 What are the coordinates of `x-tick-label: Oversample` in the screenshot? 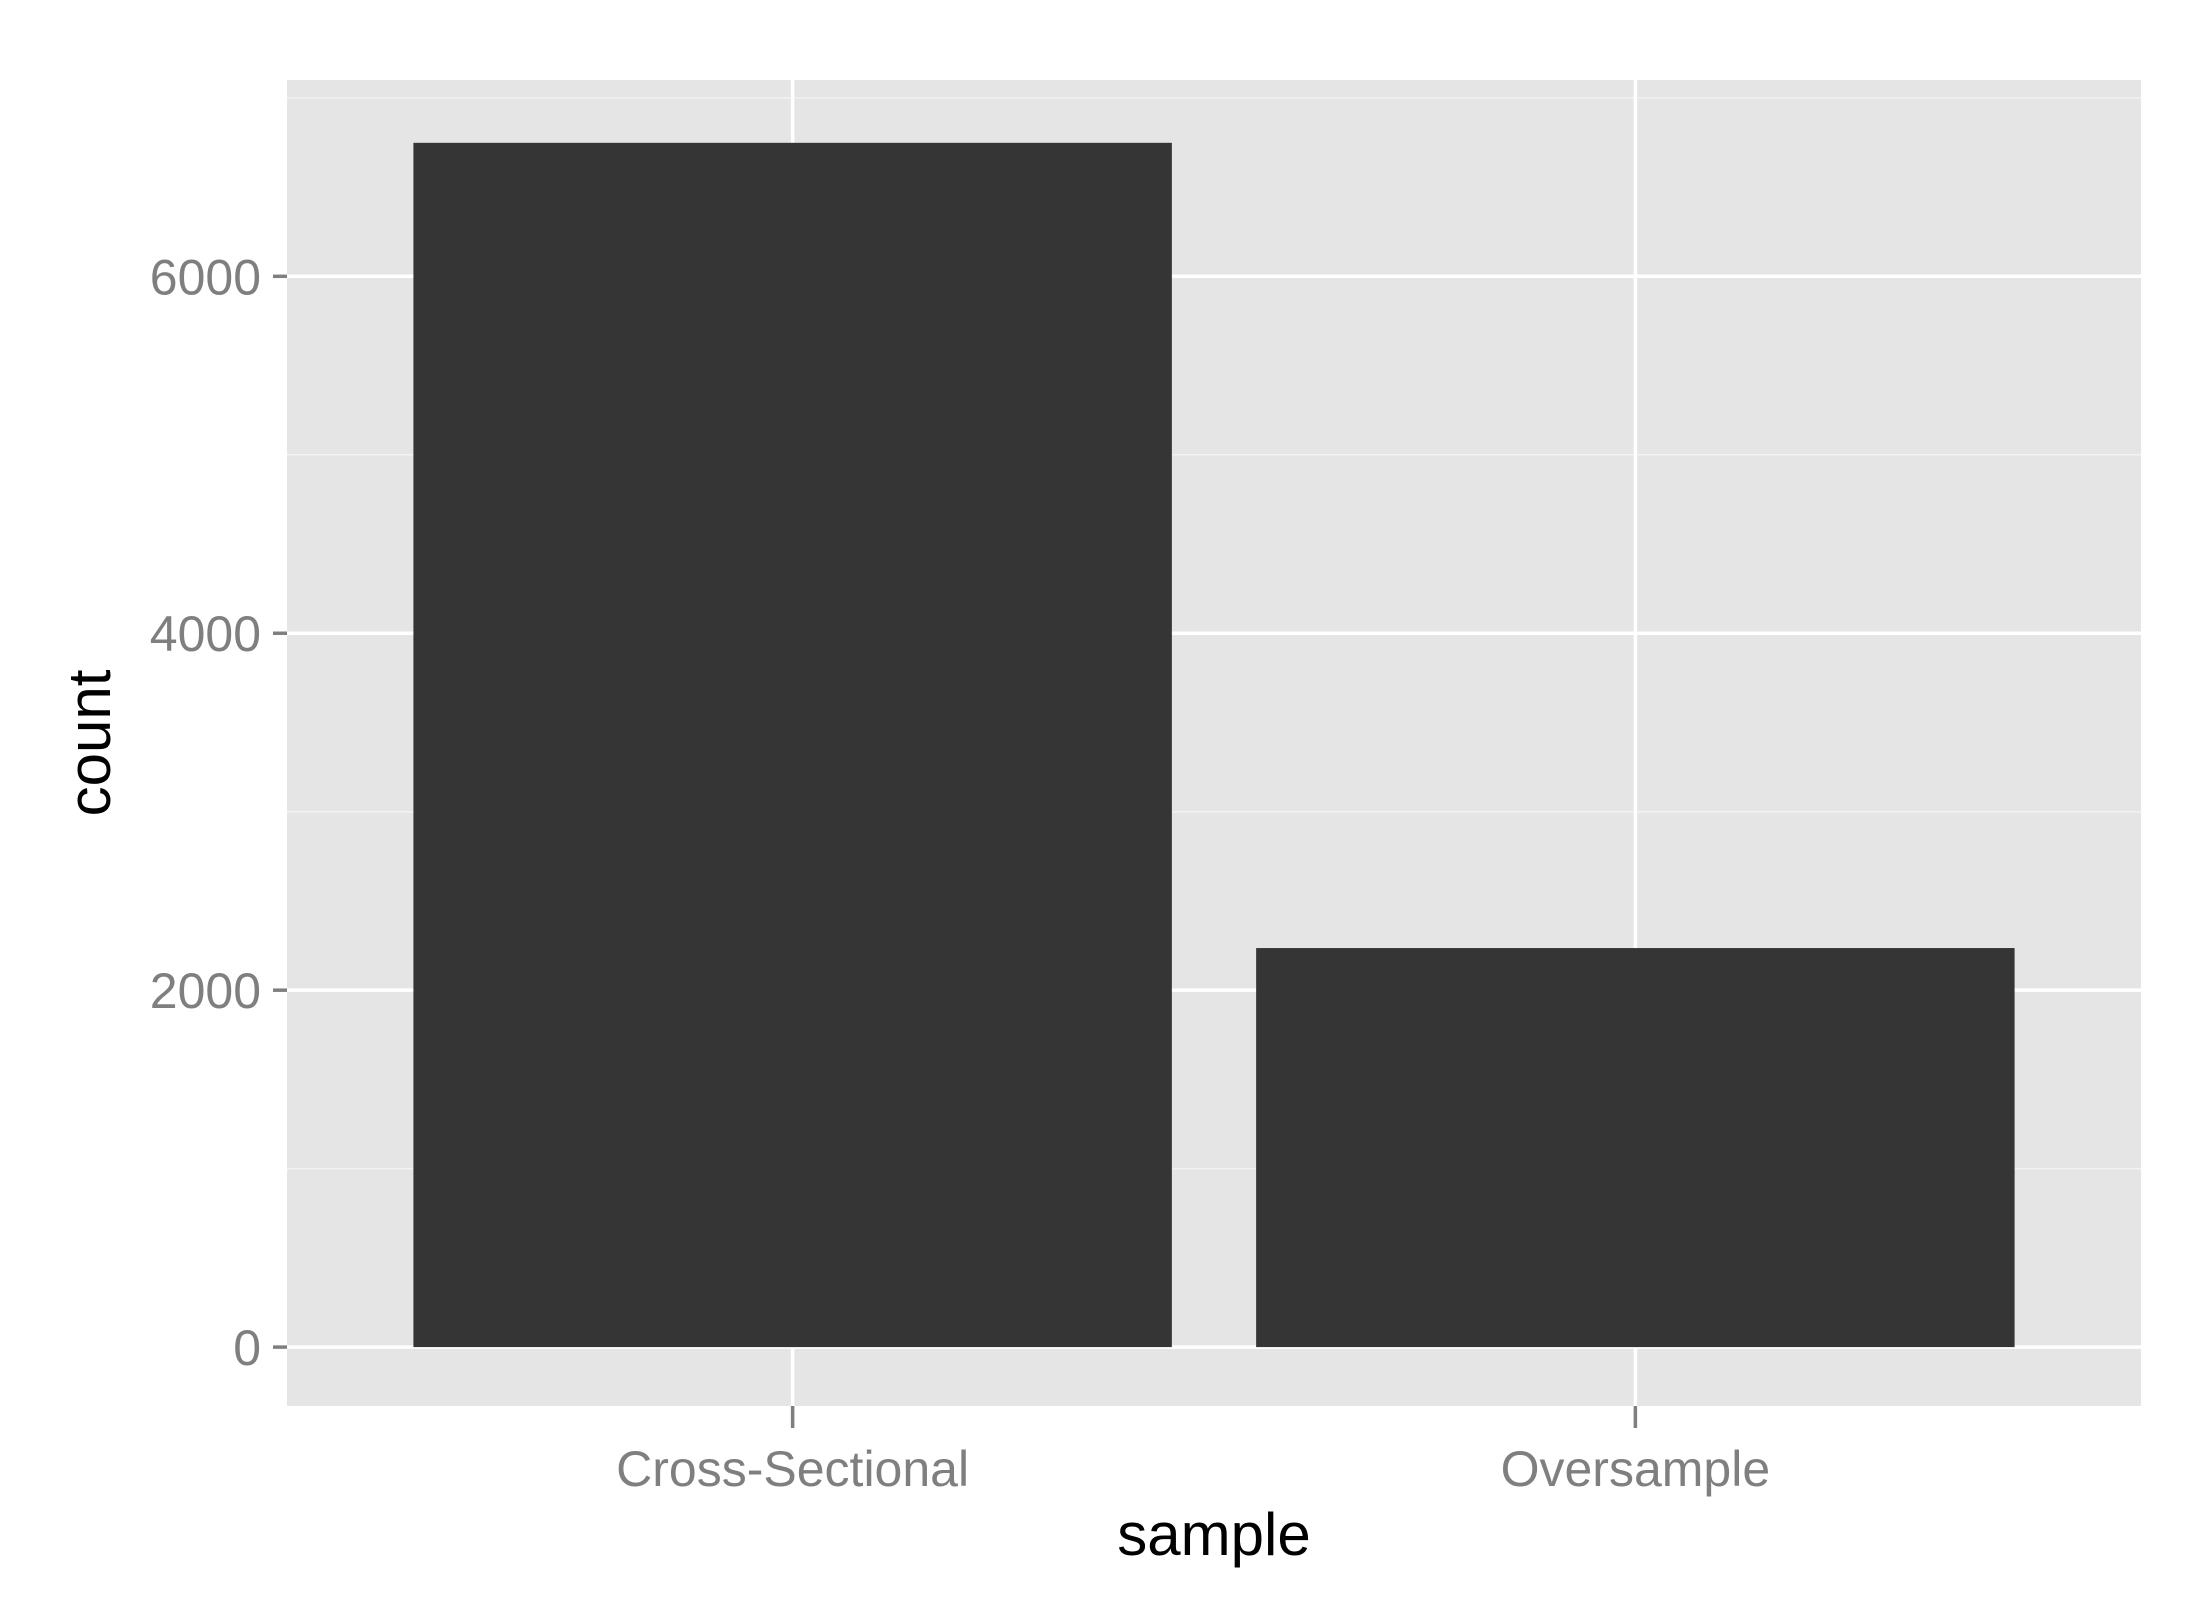 It's located at (1636, 1469).